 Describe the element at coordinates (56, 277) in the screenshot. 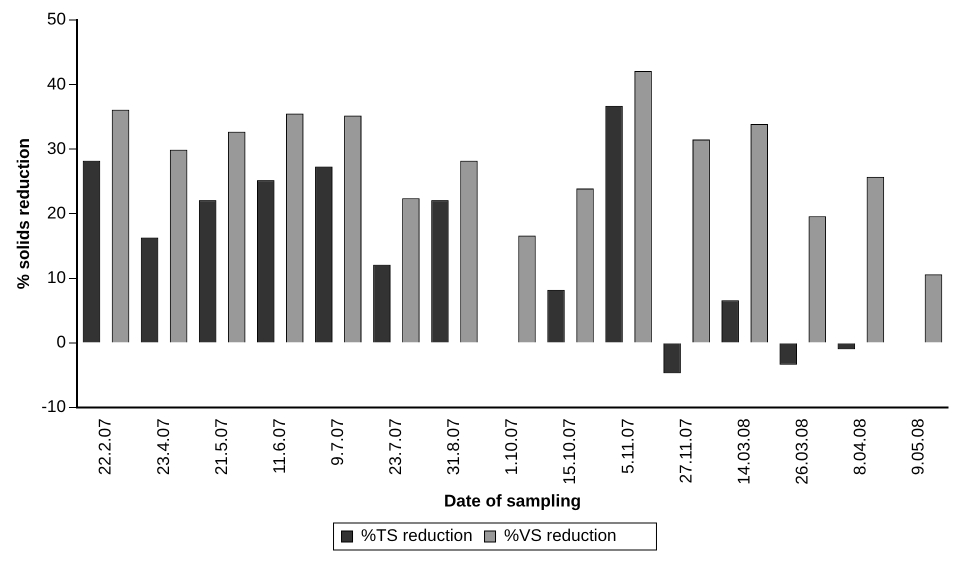

I see `y-tick-label: 10` at that location.